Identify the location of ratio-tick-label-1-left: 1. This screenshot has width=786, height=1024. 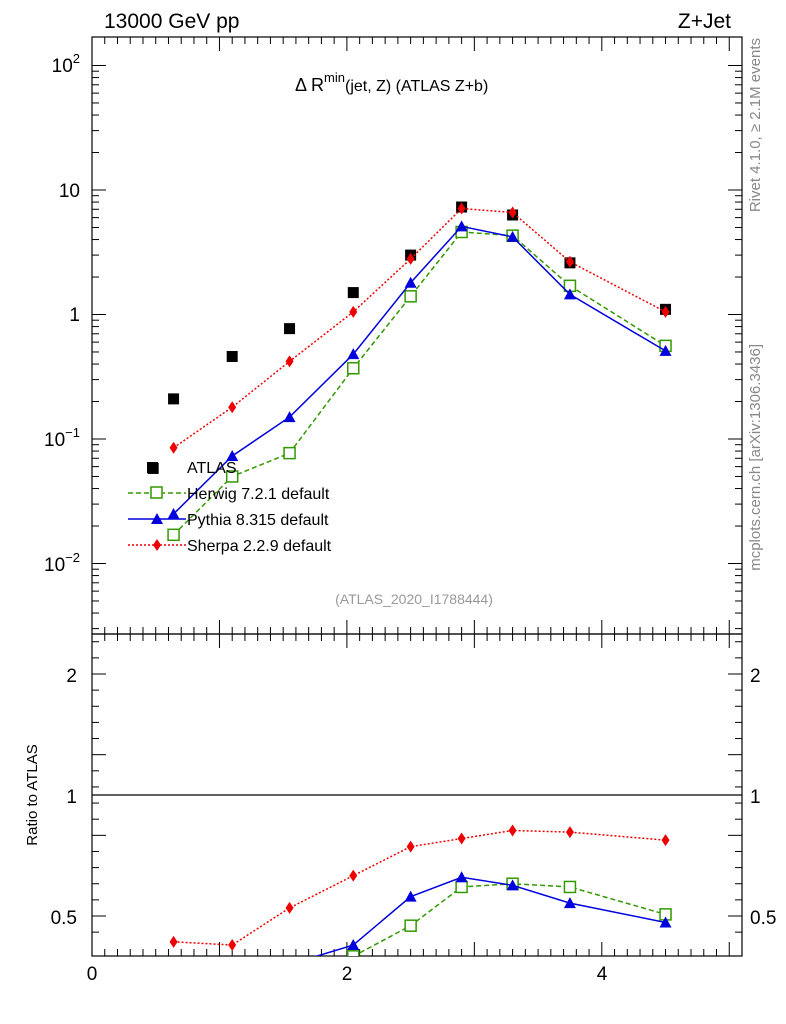
(71, 797).